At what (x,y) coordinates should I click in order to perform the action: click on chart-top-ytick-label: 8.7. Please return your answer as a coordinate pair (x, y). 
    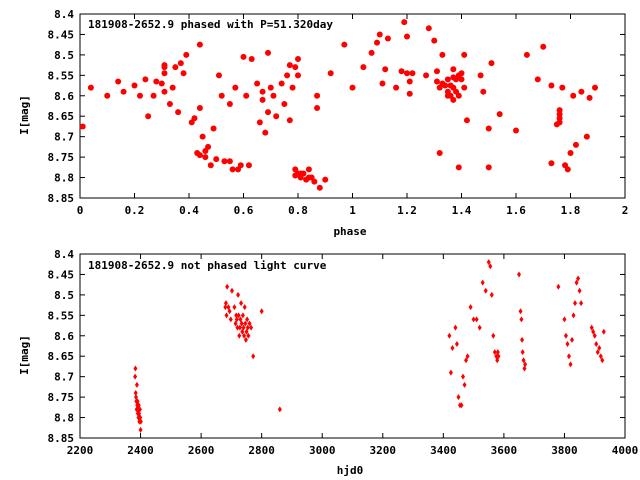
    Looking at the image, I should click on (64, 137).